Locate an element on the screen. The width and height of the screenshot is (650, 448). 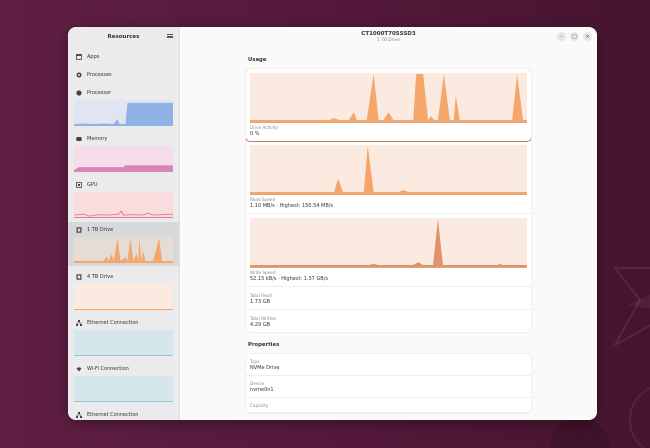
total-read-value: 1.73 GB is located at coordinates (260, 302).